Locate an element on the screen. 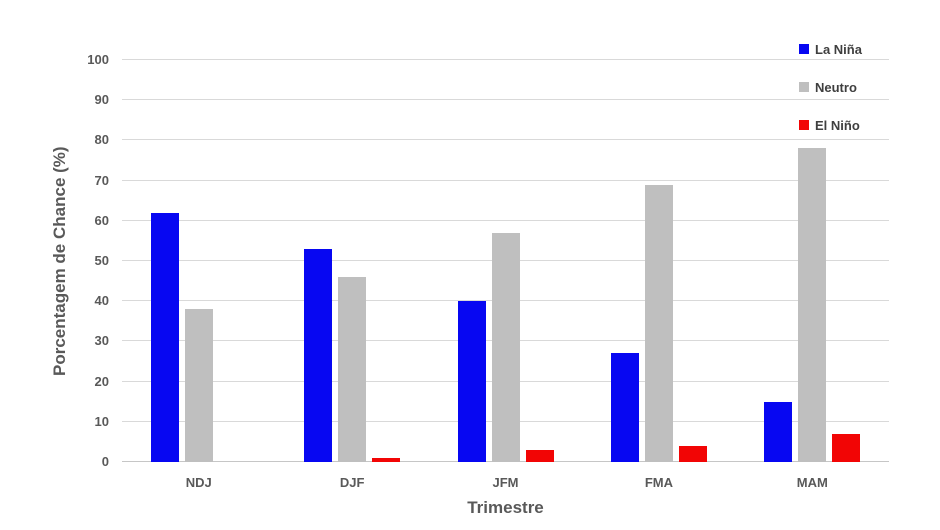  bar-la-nina-mam is located at coordinates (778, 431).